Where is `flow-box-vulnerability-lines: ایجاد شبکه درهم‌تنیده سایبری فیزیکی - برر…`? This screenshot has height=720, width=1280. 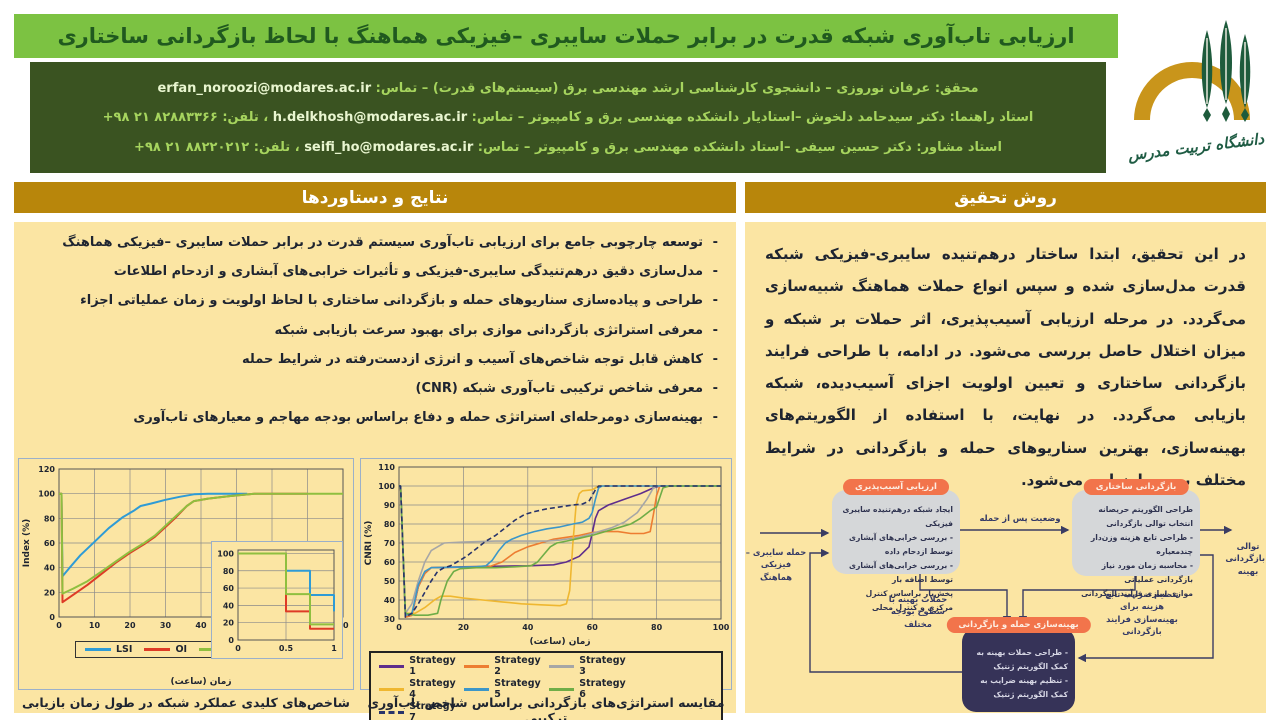
flow-box-vulnerability-lines: ایجاد شبکه درهم‌تنیده سایبری فیزیکی - برر… is located at coordinates (896, 559).